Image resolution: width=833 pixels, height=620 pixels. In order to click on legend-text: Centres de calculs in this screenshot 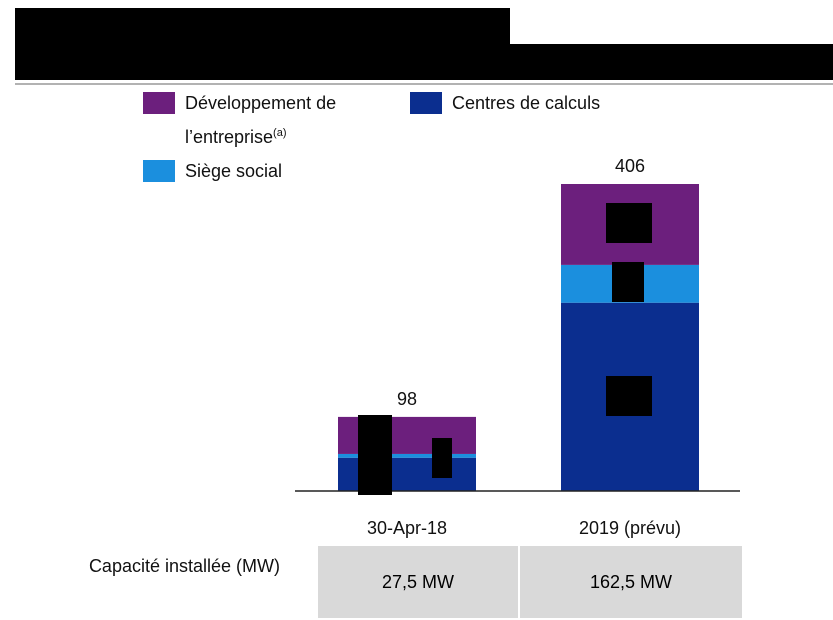, I will do `click(526, 103)`.